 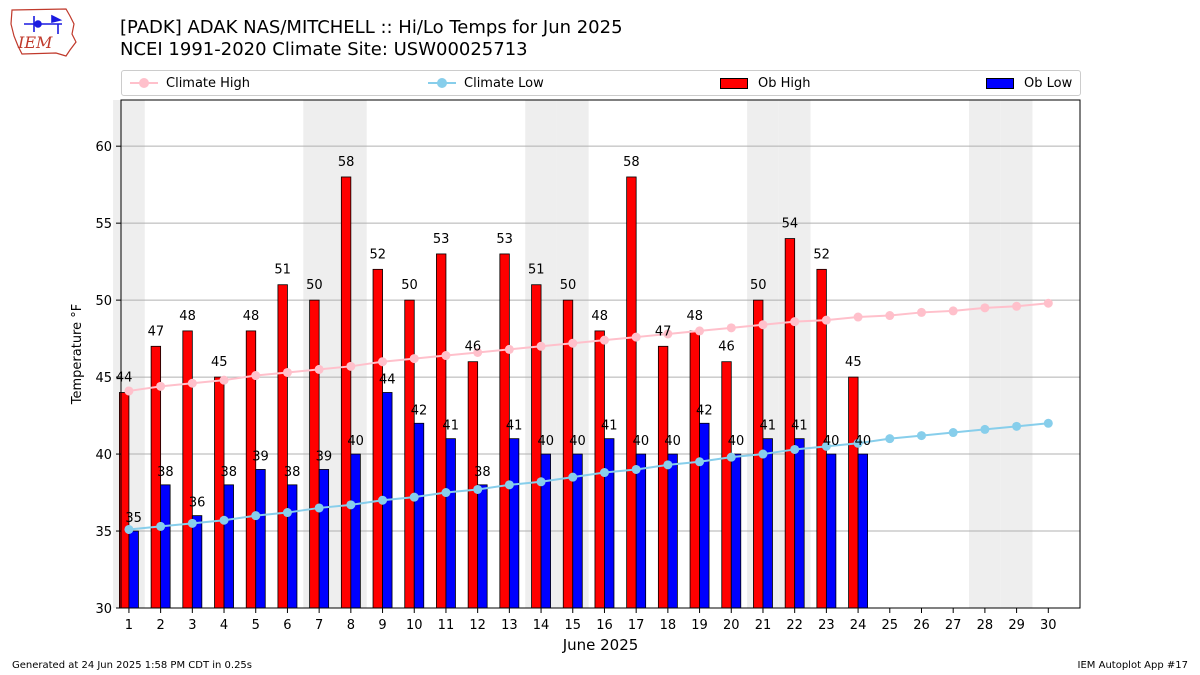 What do you see at coordinates (1000, 83) in the screenshot?
I see `ob-low-swatch-icon` at bounding box center [1000, 83].